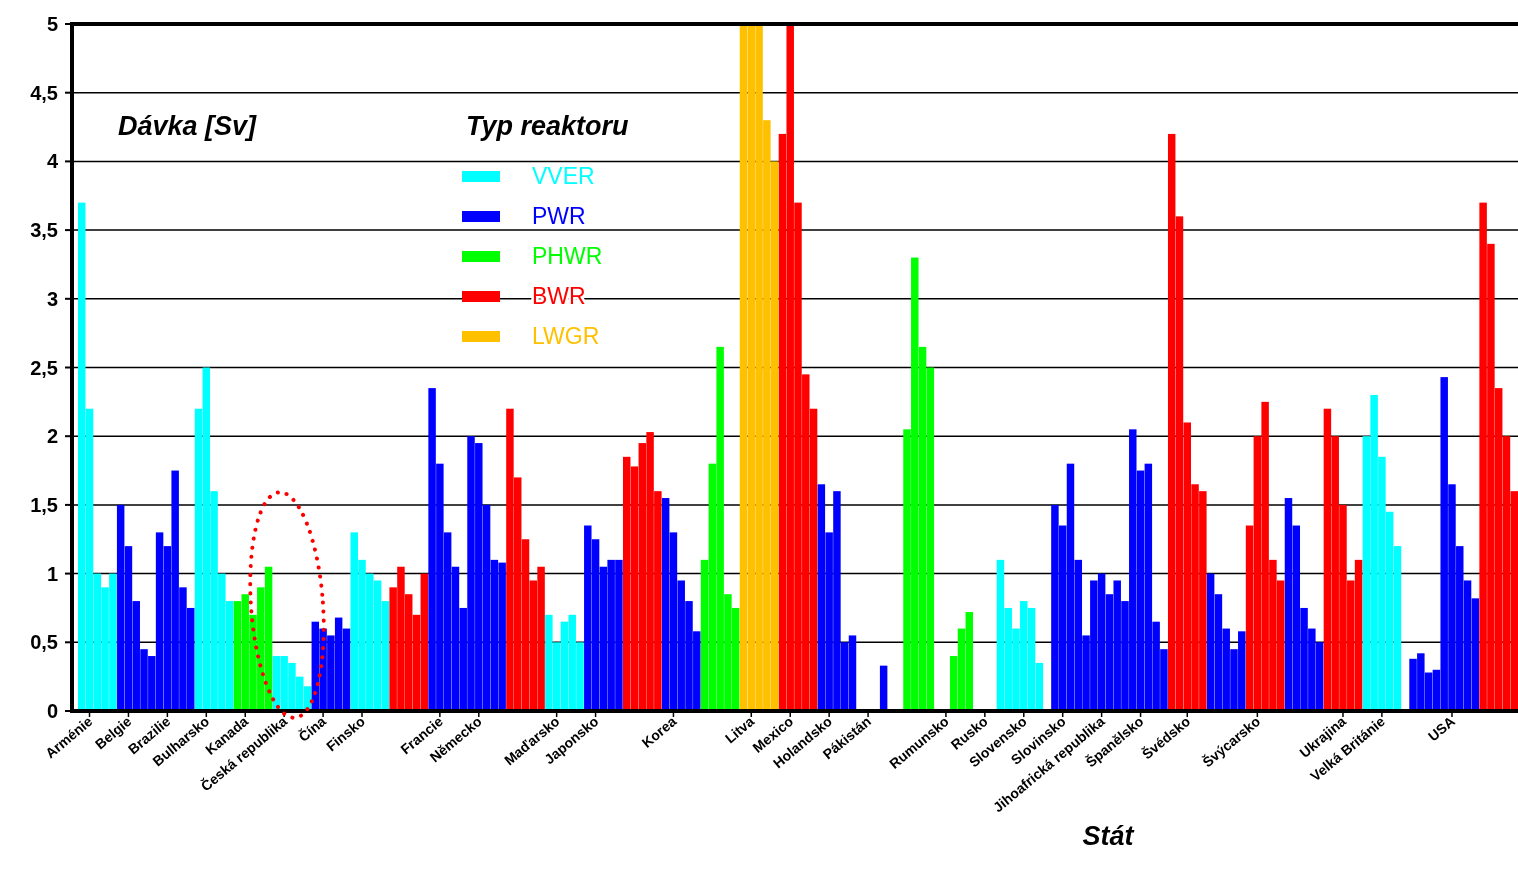  I want to click on legend-label: PHWR, so click(567, 256).